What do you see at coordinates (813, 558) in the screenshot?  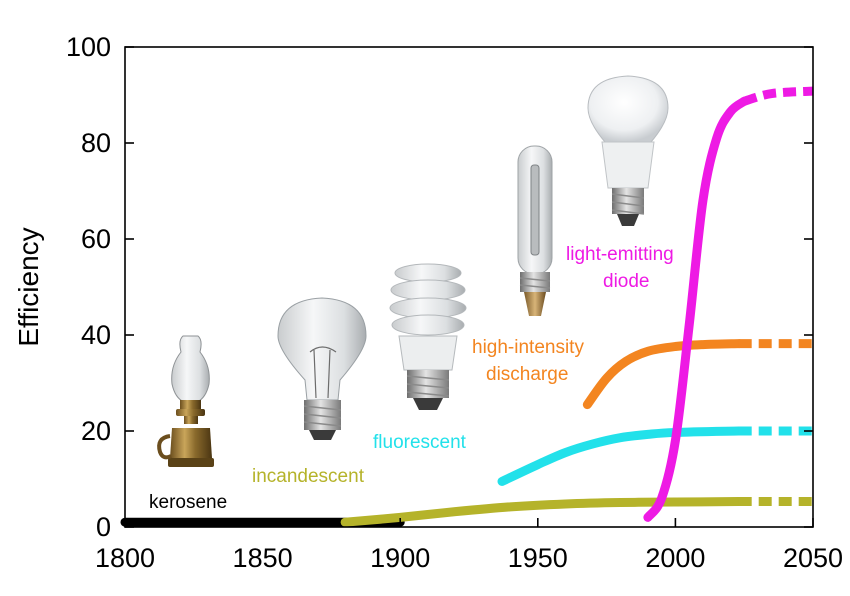 I see `x-tick-label: 2050` at bounding box center [813, 558].